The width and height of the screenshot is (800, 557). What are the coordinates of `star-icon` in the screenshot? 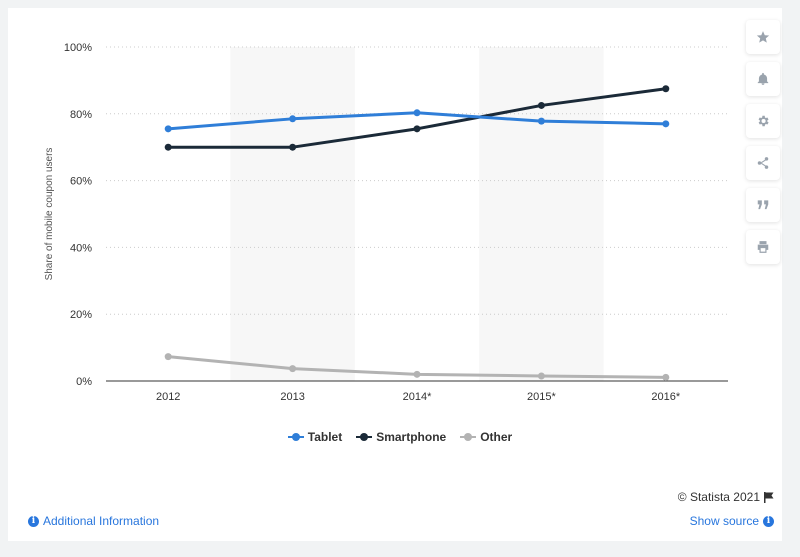 It's located at (763, 37).